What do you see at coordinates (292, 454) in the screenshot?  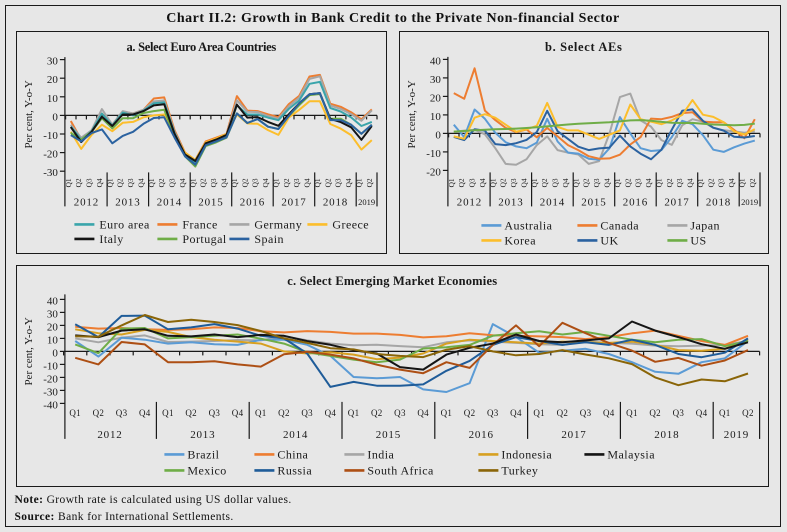 I see `svg-text: China` at bounding box center [292, 454].